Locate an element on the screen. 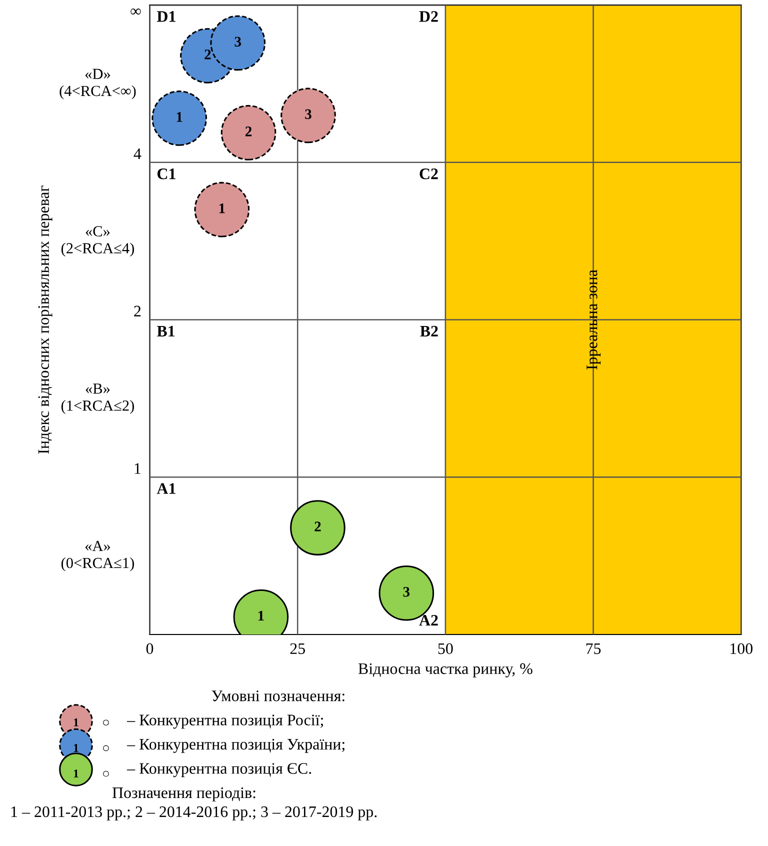  annotation: C2 is located at coordinates (429, 174).